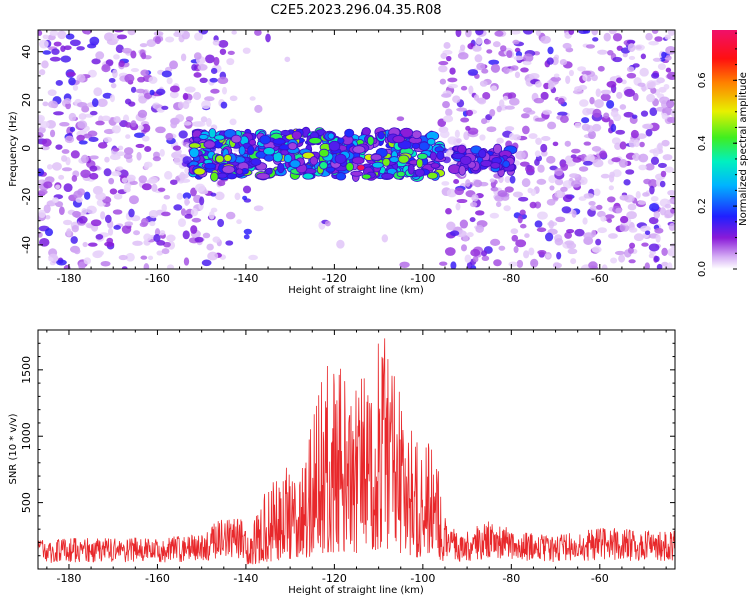 The height and width of the screenshot is (600, 750). What do you see at coordinates (334, 578) in the screenshot?
I see `x-tick-label: -120` at bounding box center [334, 578].